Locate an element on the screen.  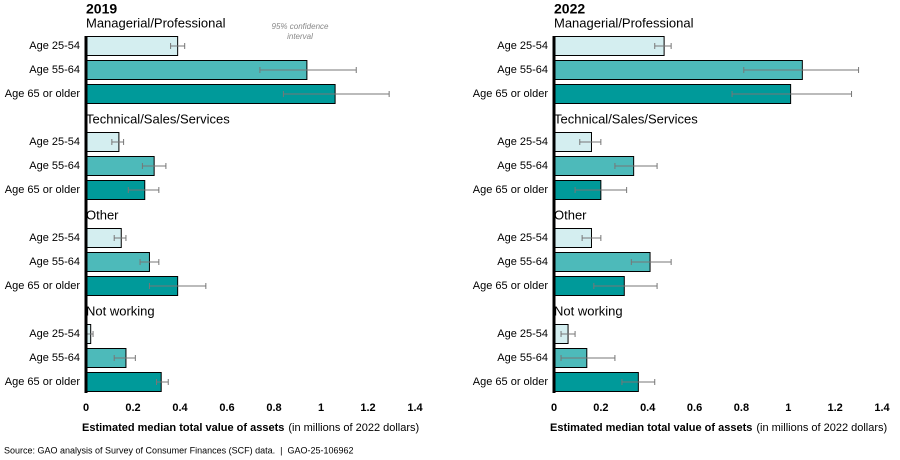
annotation: 95% confidence interval is located at coordinates (300, 31).